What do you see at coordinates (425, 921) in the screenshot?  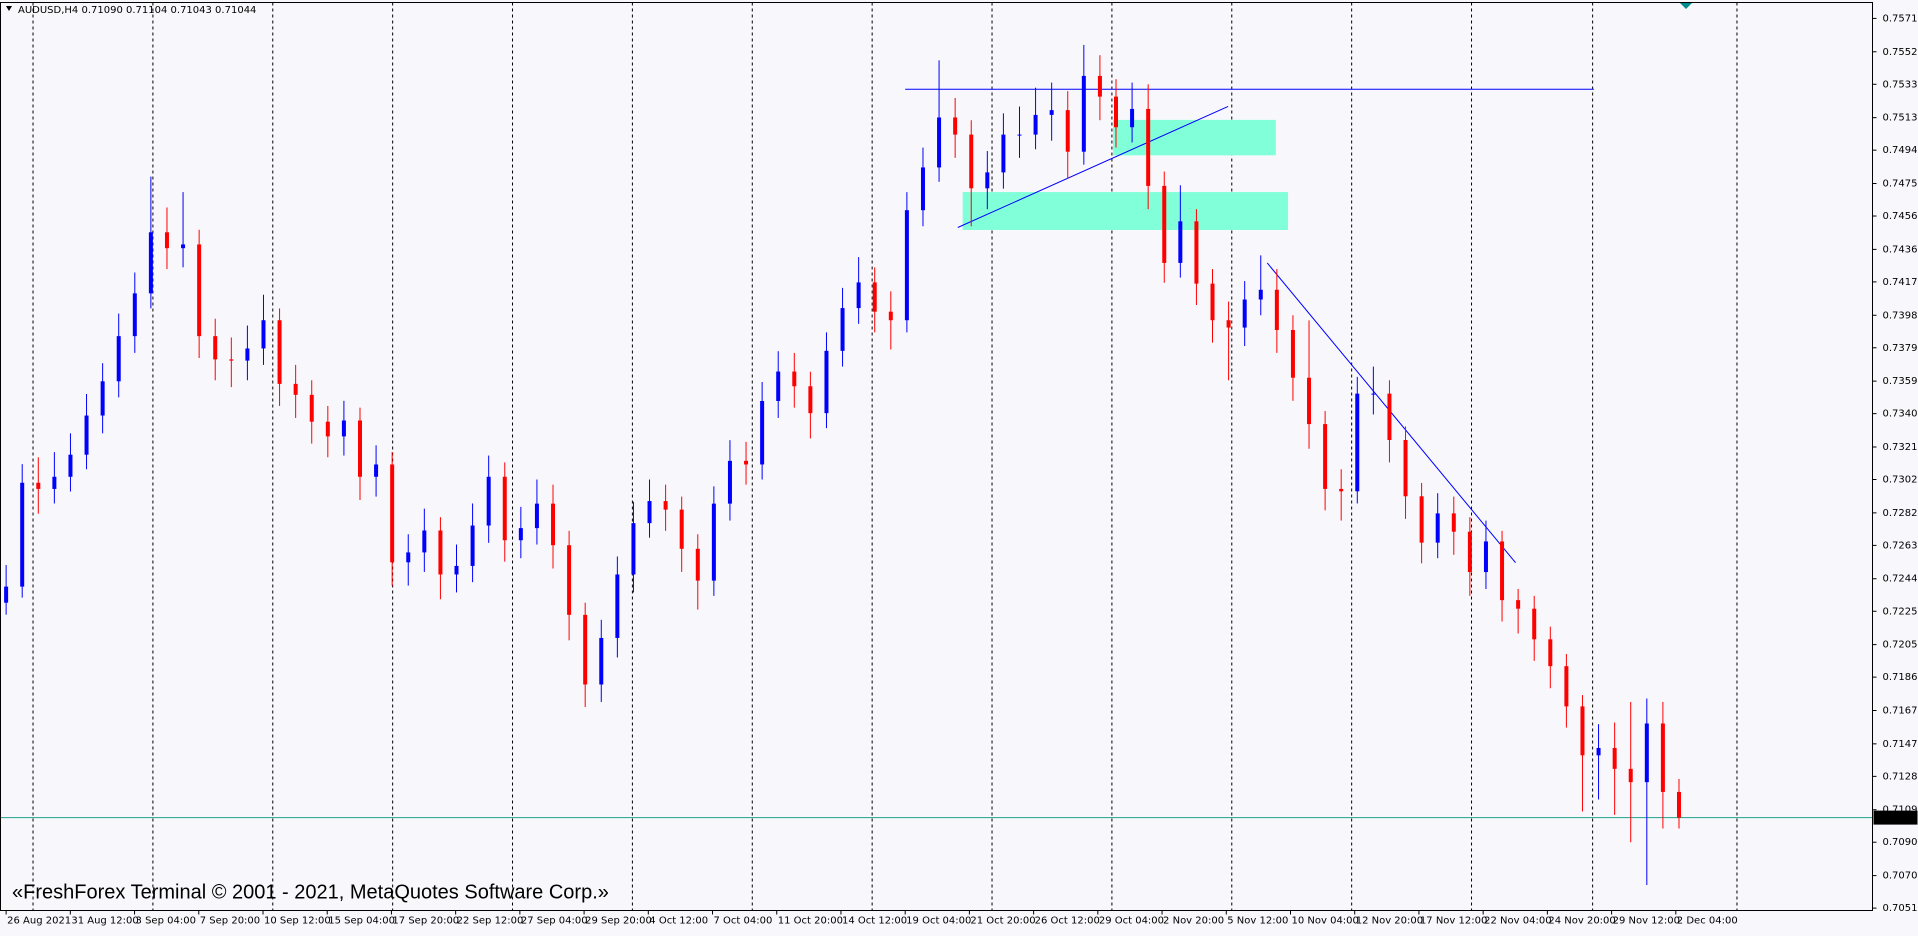 I see `x-tick-label: 17 Sep 20:00` at bounding box center [425, 921].